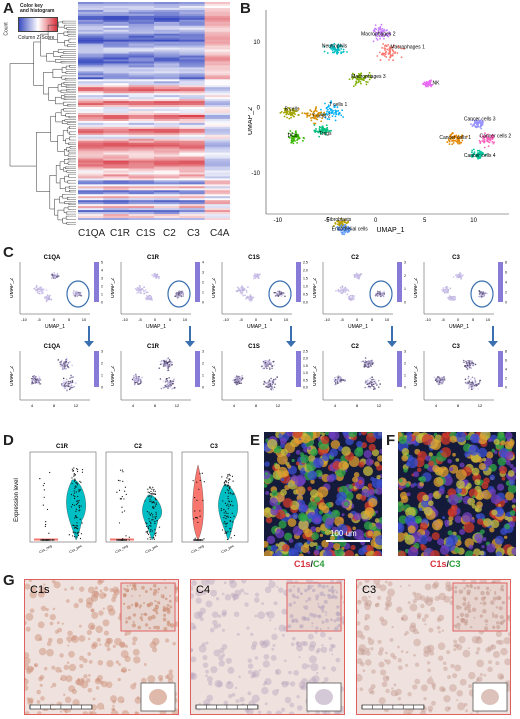  I want to click on feature-scale-tick: 2, so click(203, 283).